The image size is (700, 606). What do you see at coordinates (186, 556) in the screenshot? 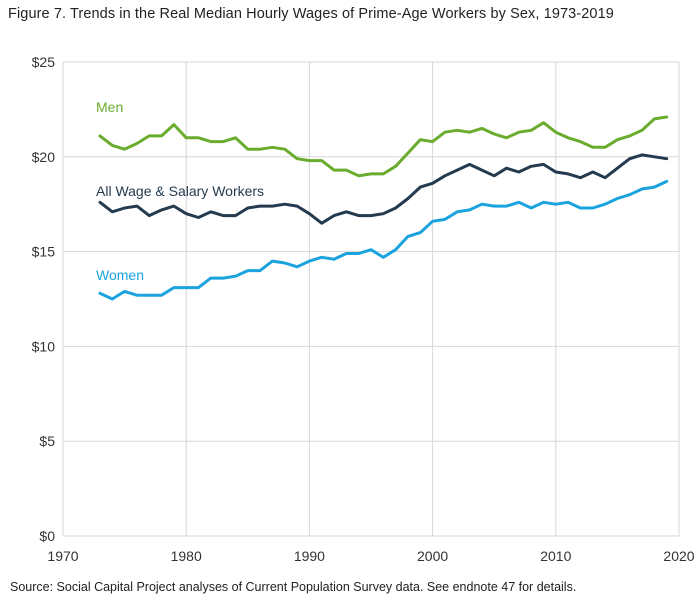
I see `x-tick-label: 1980` at bounding box center [186, 556].